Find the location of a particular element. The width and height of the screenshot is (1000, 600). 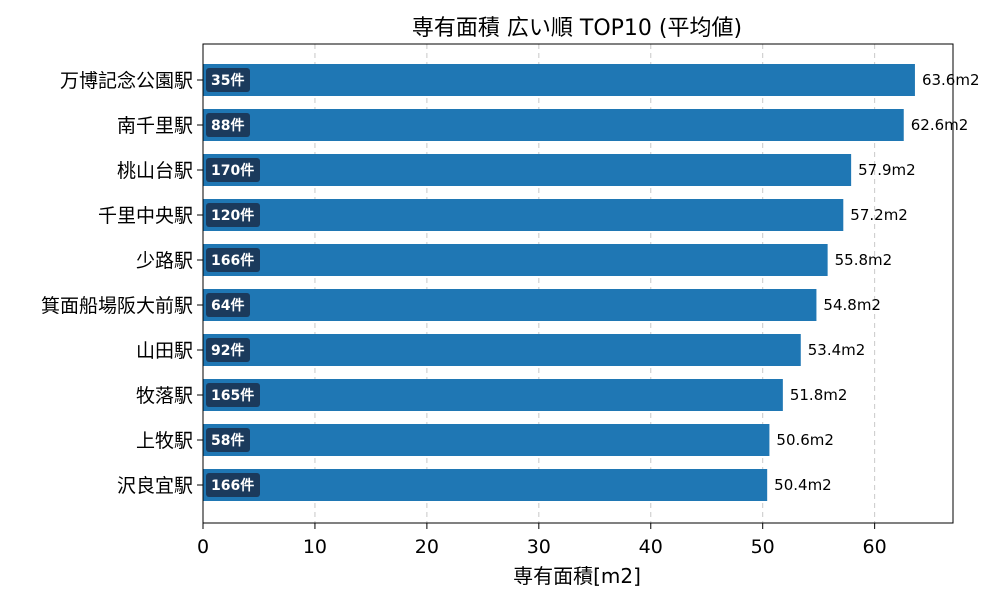

value-label: 53.4m2 is located at coordinates (837, 350).